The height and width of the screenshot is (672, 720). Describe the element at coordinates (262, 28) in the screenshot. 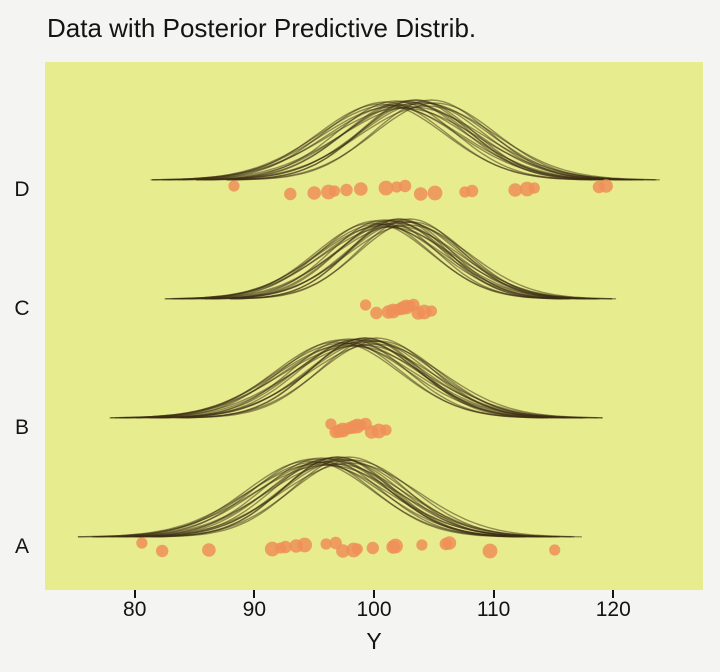

I see `chart-title: Data with Posterior Predictive Distrib.` at that location.